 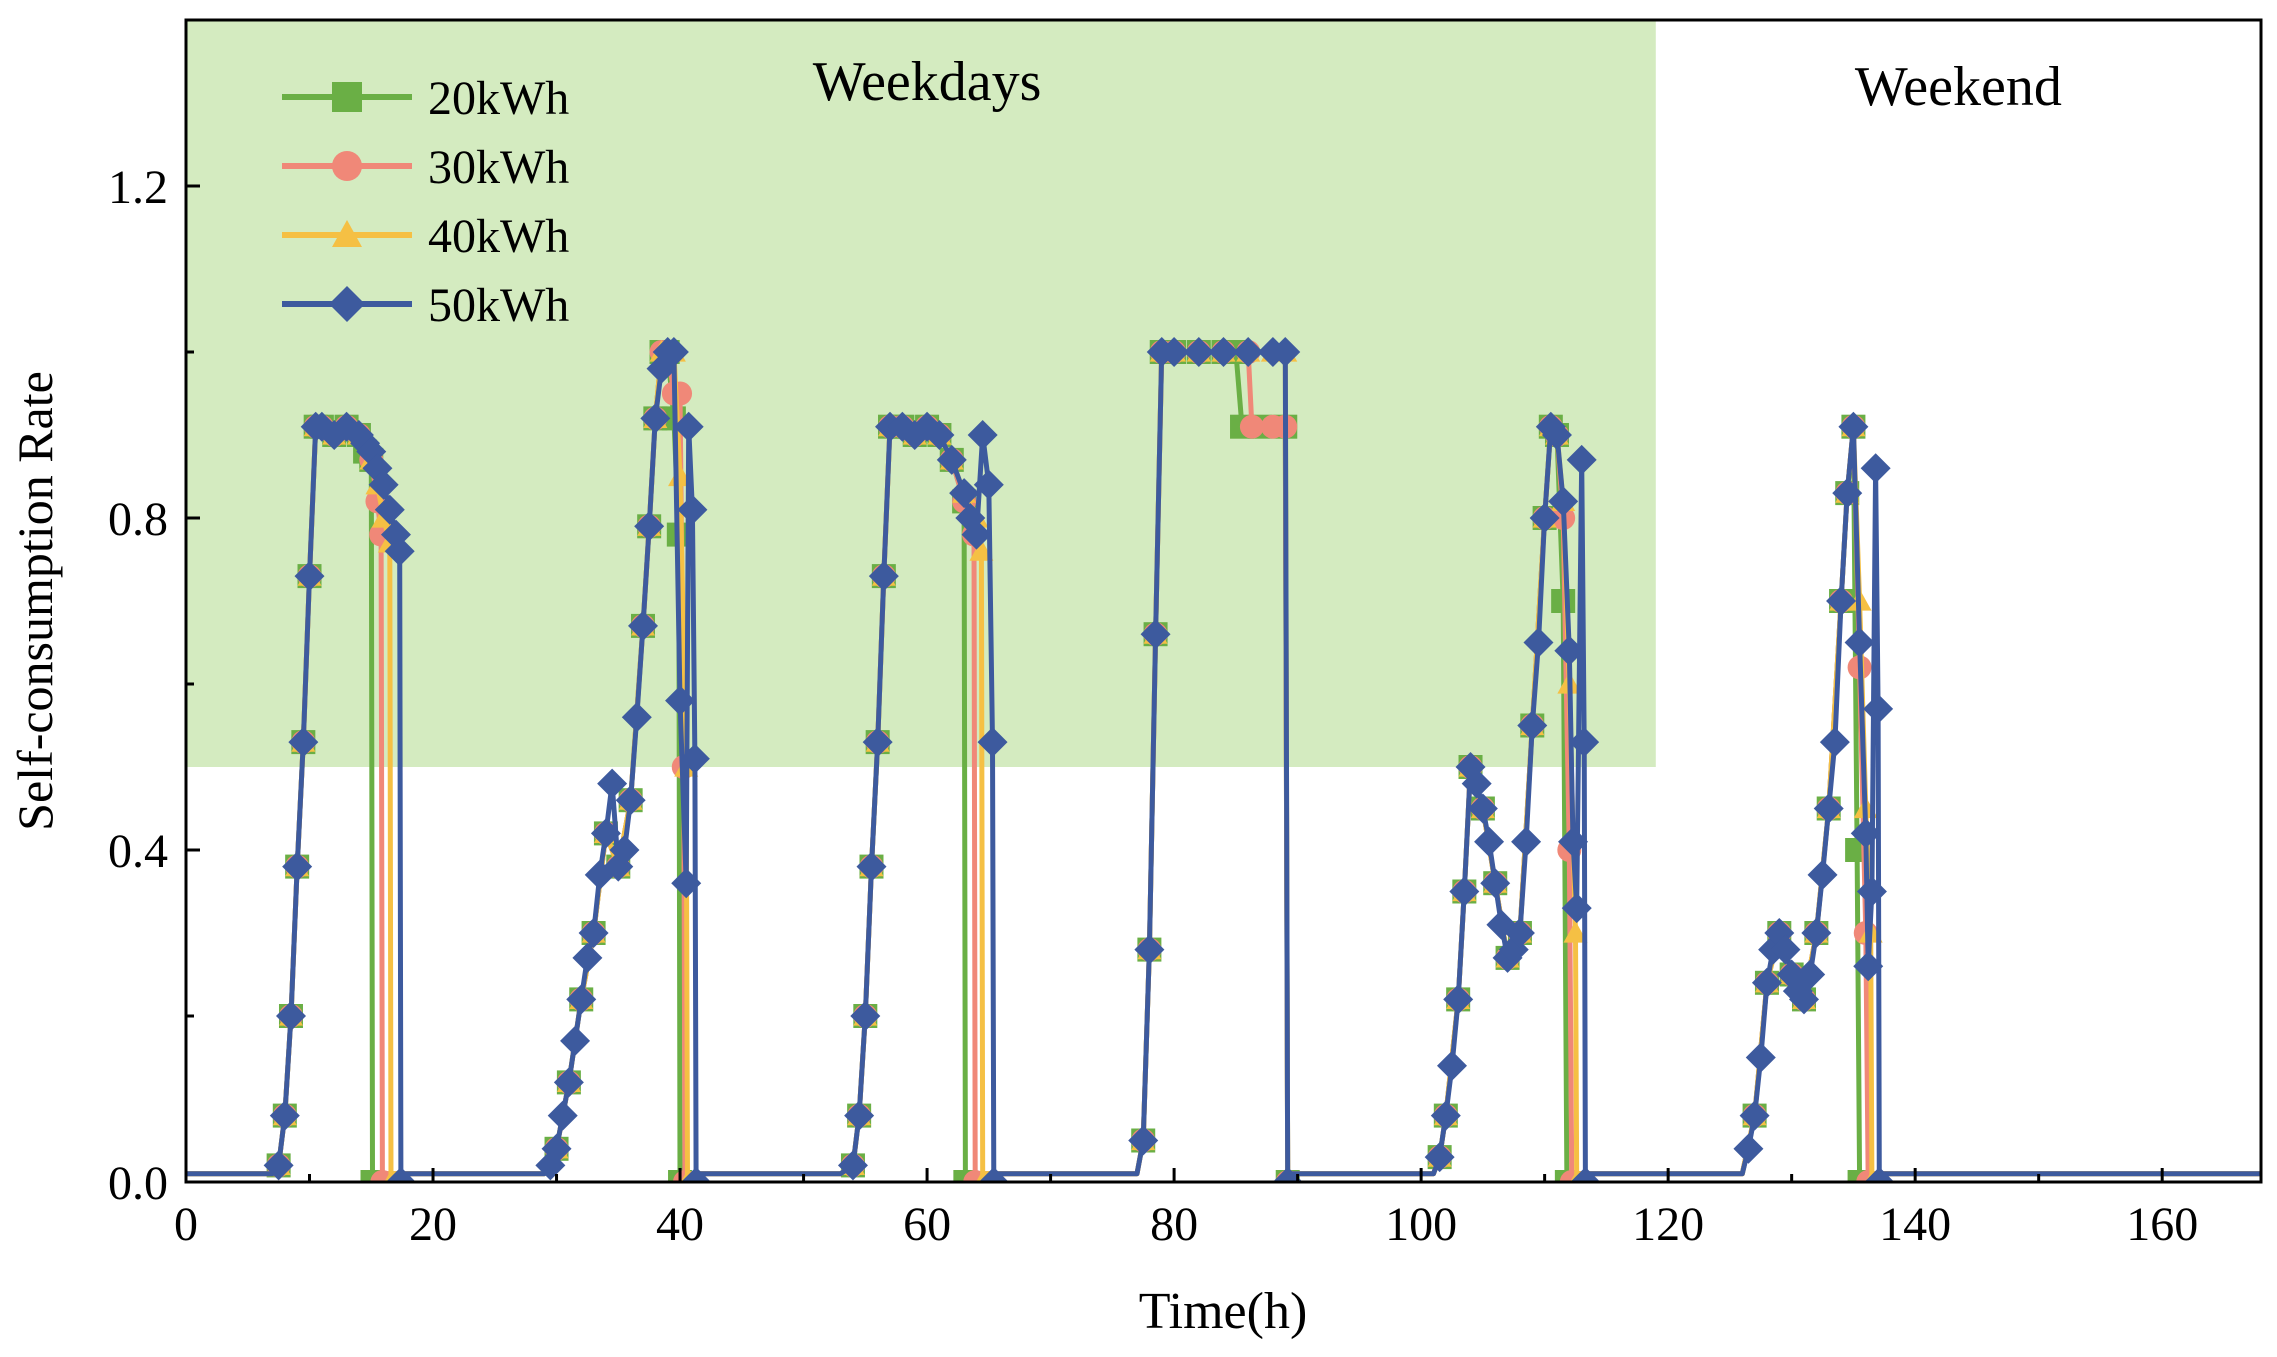 What do you see at coordinates (927, 1224) in the screenshot?
I see `x-tick-label: 60` at bounding box center [927, 1224].